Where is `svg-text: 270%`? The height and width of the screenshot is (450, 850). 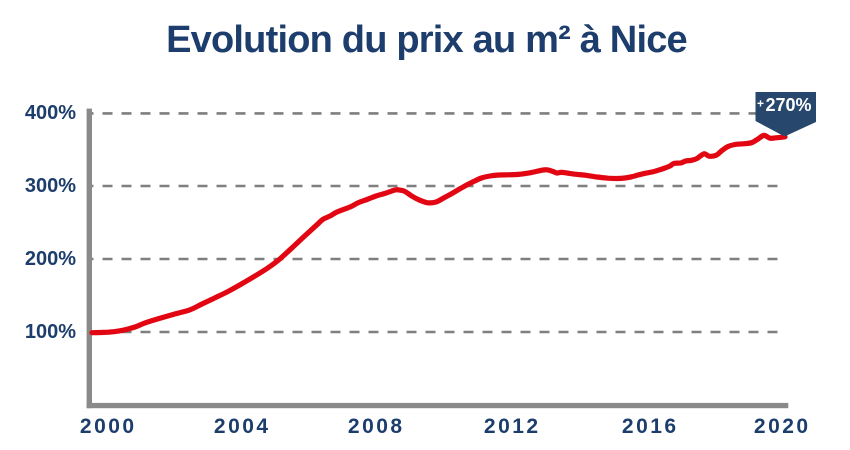 svg-text: 270% is located at coordinates (789, 105).